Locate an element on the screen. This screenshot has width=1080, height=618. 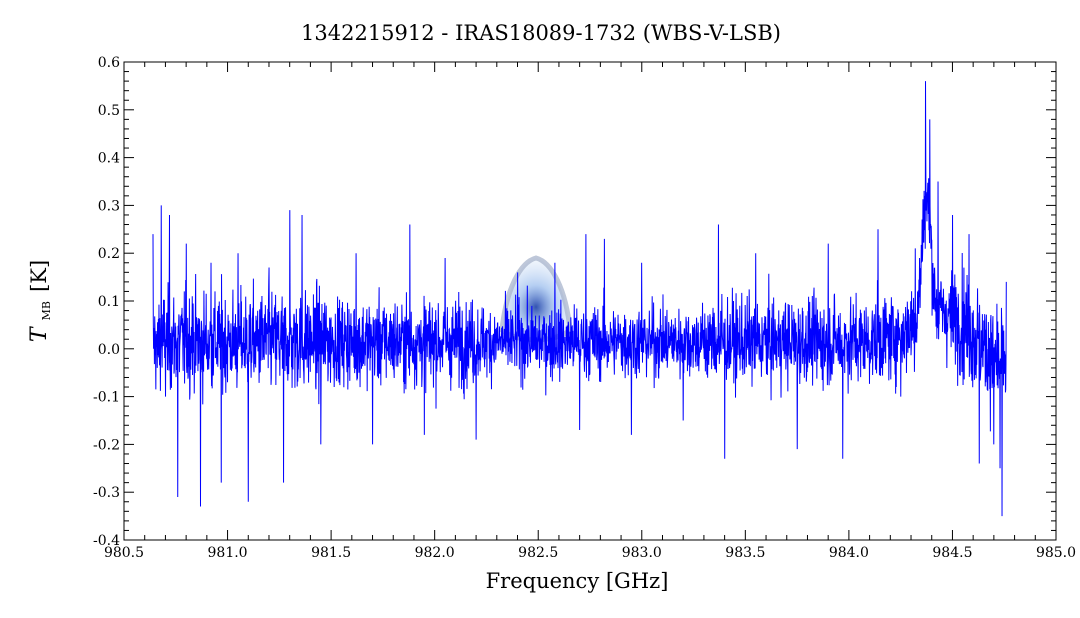
y-tick-label: -0.1 is located at coordinates (106, 398).